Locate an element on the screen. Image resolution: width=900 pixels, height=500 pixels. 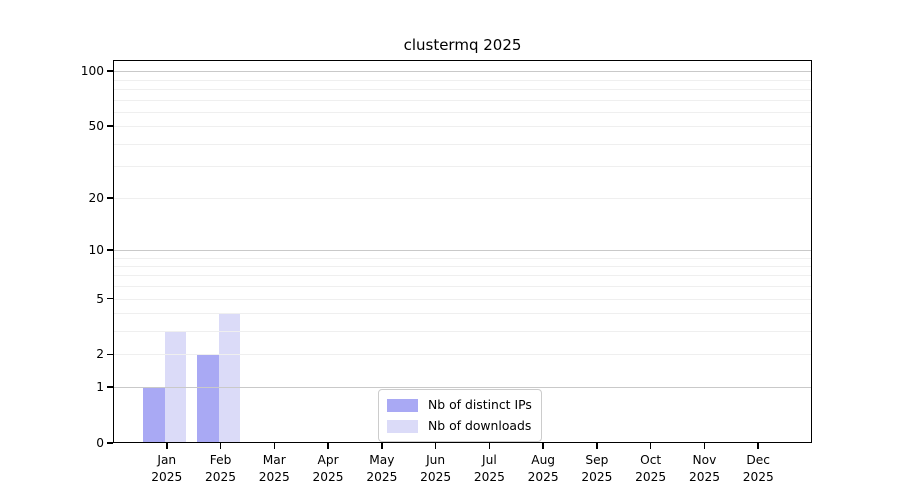
legend-item: Nb of distinct IPs is located at coordinates (459, 405).